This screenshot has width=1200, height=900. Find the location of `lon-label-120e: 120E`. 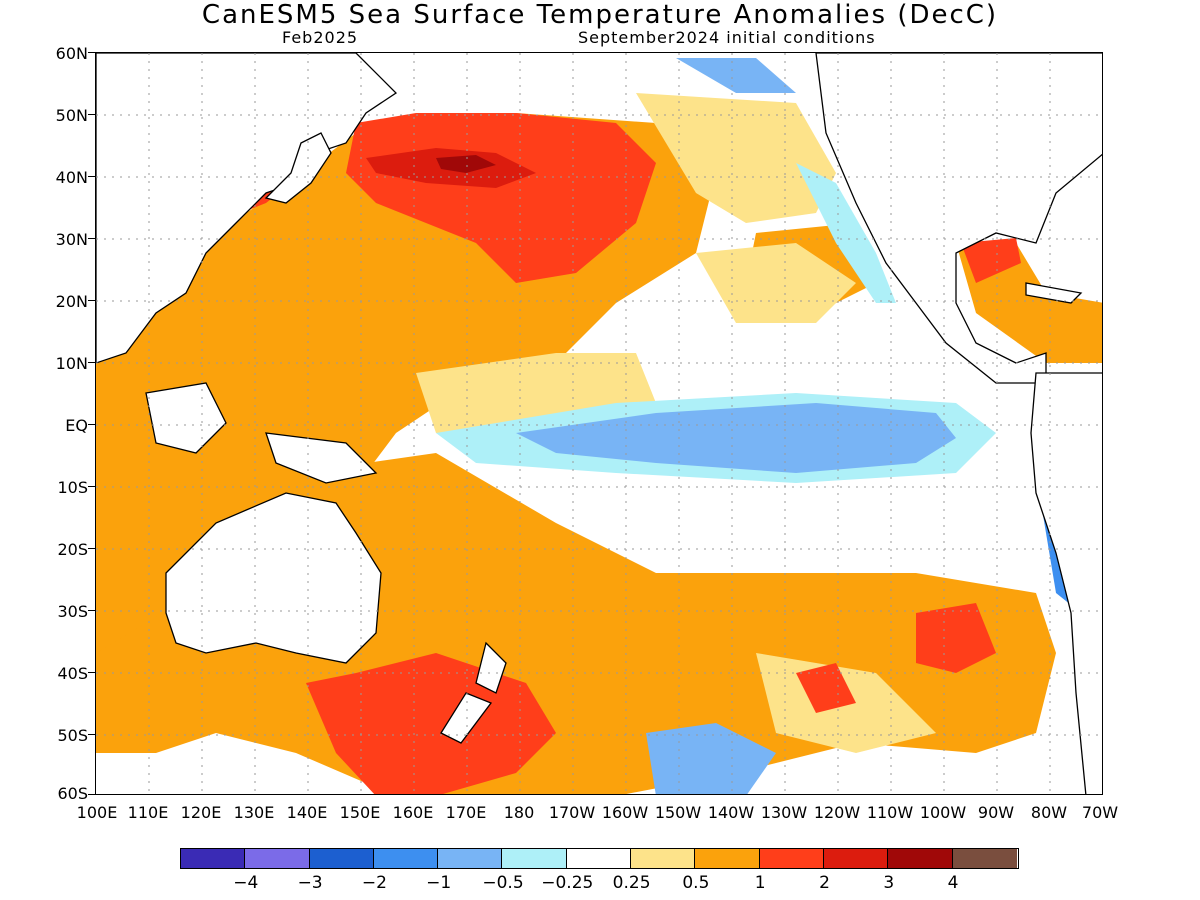

lon-label-120e: 120E is located at coordinates (201, 812).